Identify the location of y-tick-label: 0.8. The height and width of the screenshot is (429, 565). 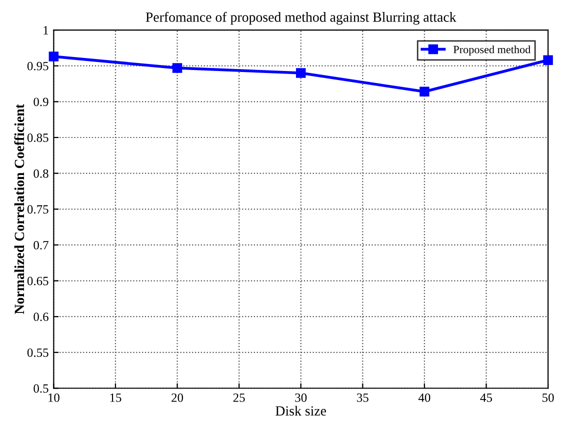
(41, 173).